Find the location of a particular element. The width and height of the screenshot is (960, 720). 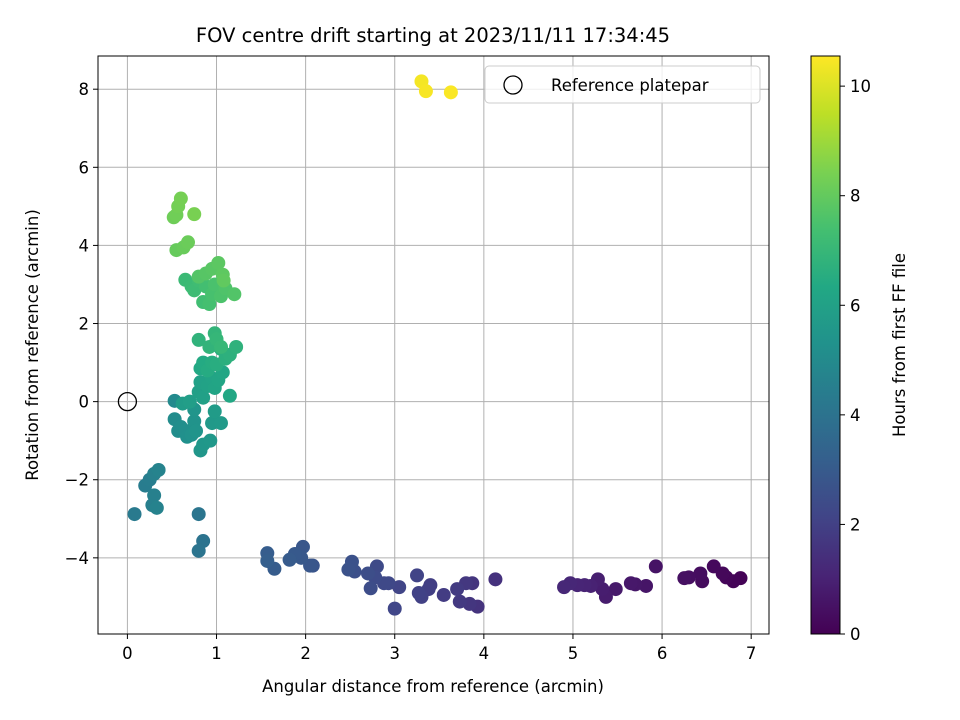

y-tick-label: 8 is located at coordinates (84, 89).